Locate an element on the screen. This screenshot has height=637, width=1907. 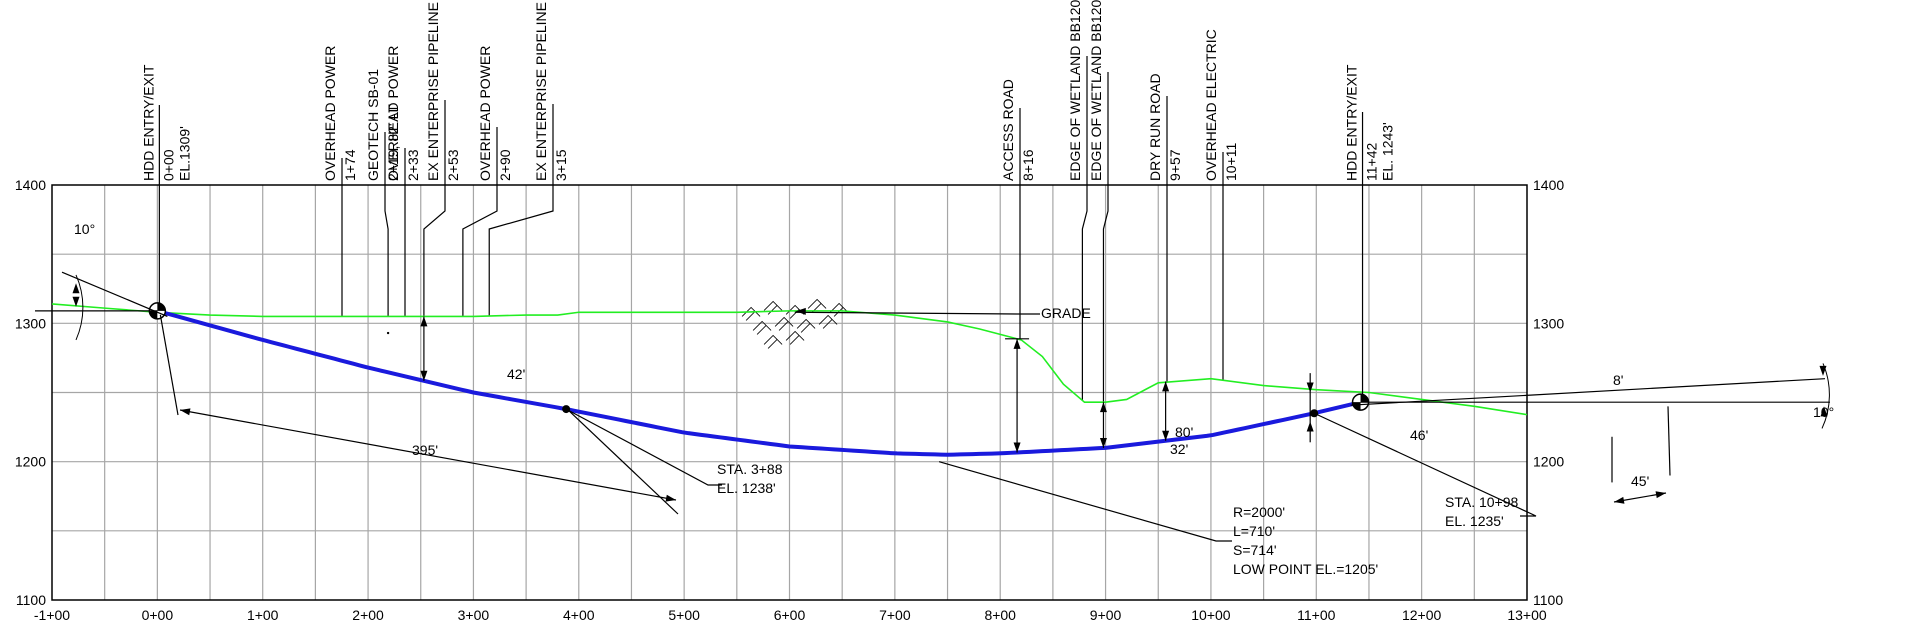
y-tick-label-right: 1100 is located at coordinates (1548, 600).